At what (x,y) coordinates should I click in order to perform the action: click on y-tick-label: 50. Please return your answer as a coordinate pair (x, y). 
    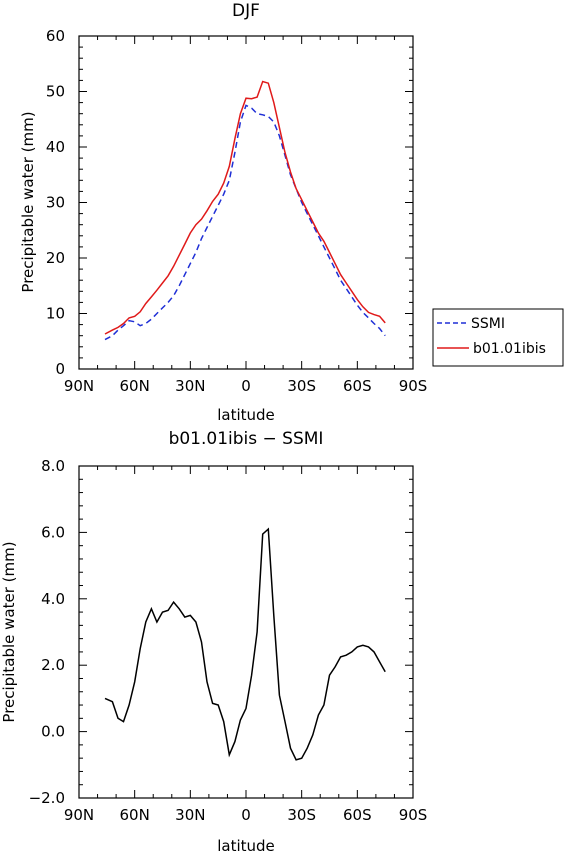
    Looking at the image, I should click on (55, 92).